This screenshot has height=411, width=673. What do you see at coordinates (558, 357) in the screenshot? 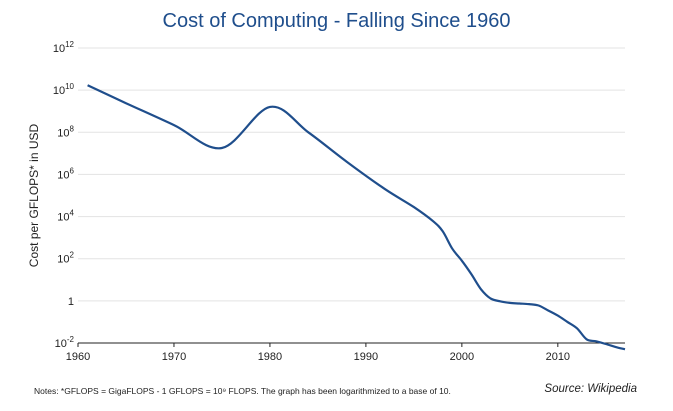
I see `x-tick-label: 2010` at bounding box center [558, 357].